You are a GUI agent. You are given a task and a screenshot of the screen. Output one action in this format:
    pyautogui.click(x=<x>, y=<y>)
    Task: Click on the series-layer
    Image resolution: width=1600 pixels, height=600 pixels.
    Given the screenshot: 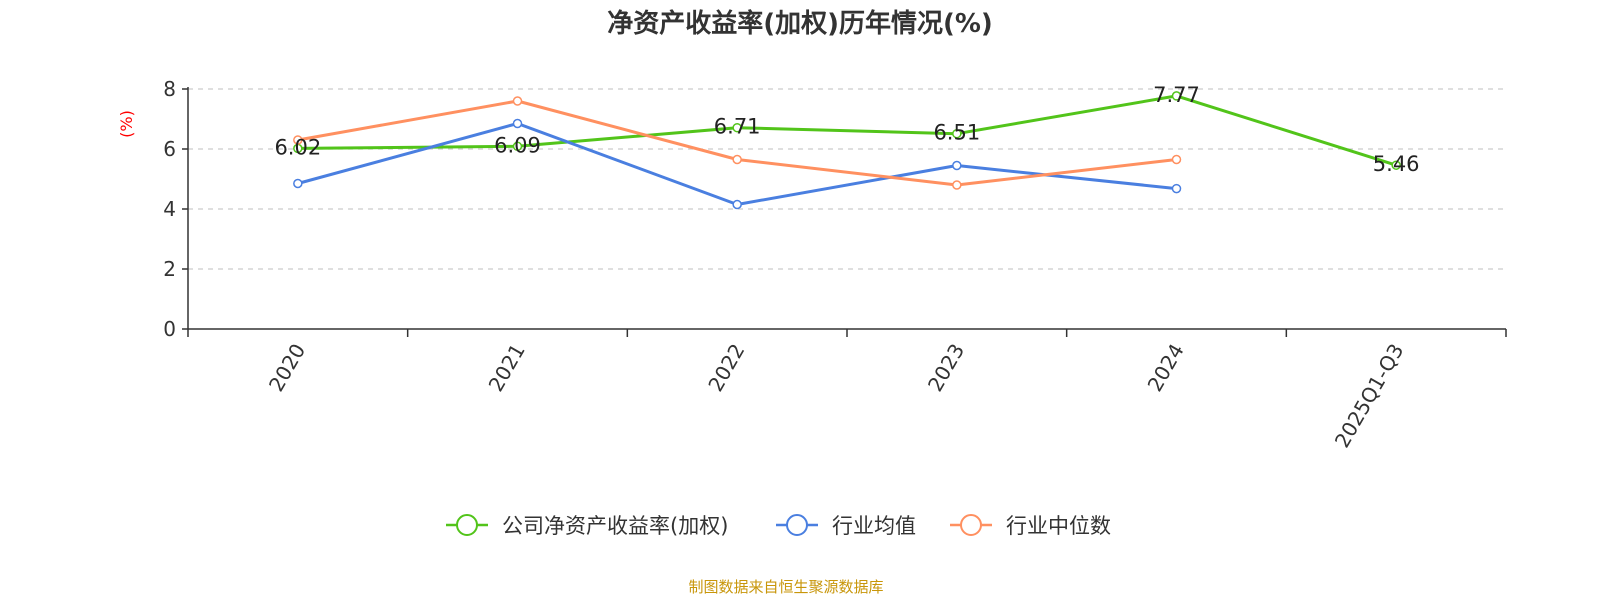 What is the action you would take?
    pyautogui.click(x=847, y=150)
    